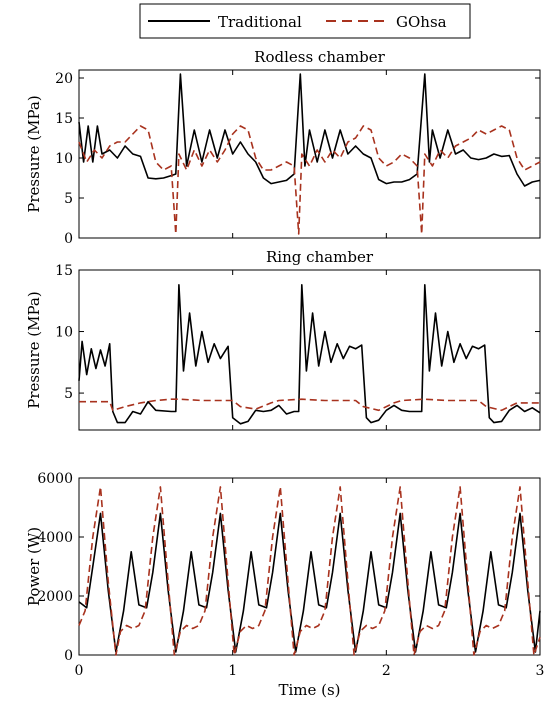 This screenshot has height=715, width=550. I want to click on legend: Traditional GOhsa, so click(305, 21).